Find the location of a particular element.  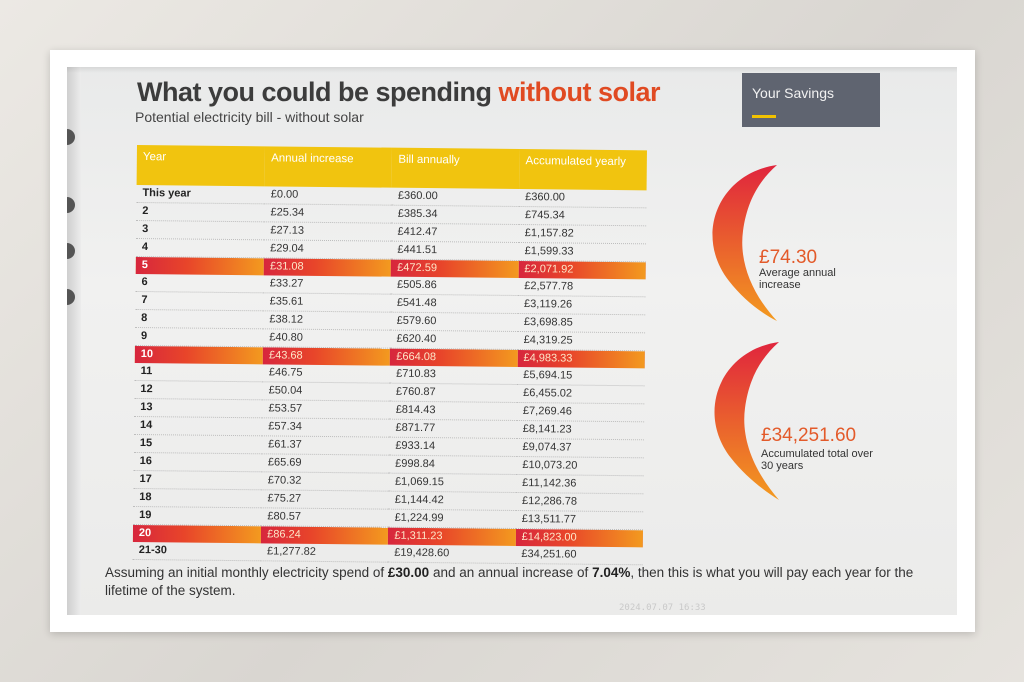

cell-year: 6 is located at coordinates (199, 283).